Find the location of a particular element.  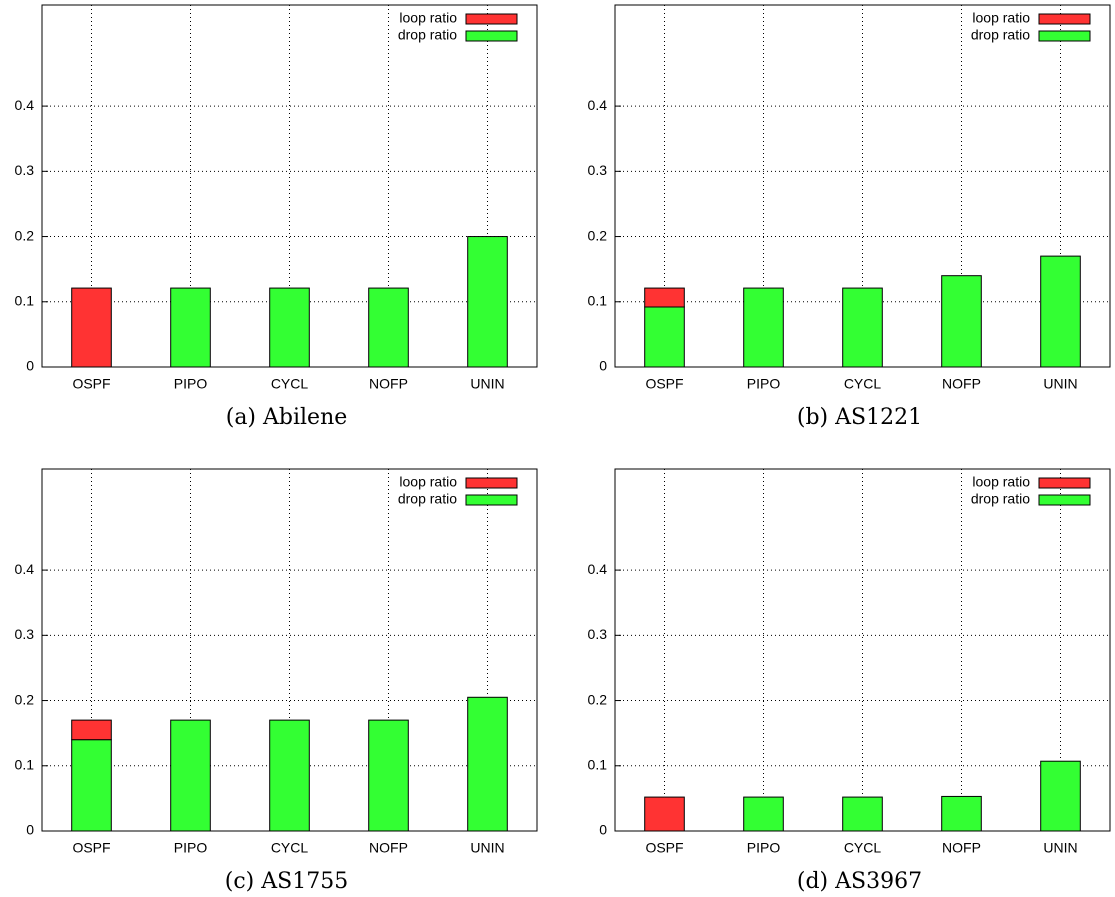

caption: (c) AS1755 is located at coordinates (286, 881).